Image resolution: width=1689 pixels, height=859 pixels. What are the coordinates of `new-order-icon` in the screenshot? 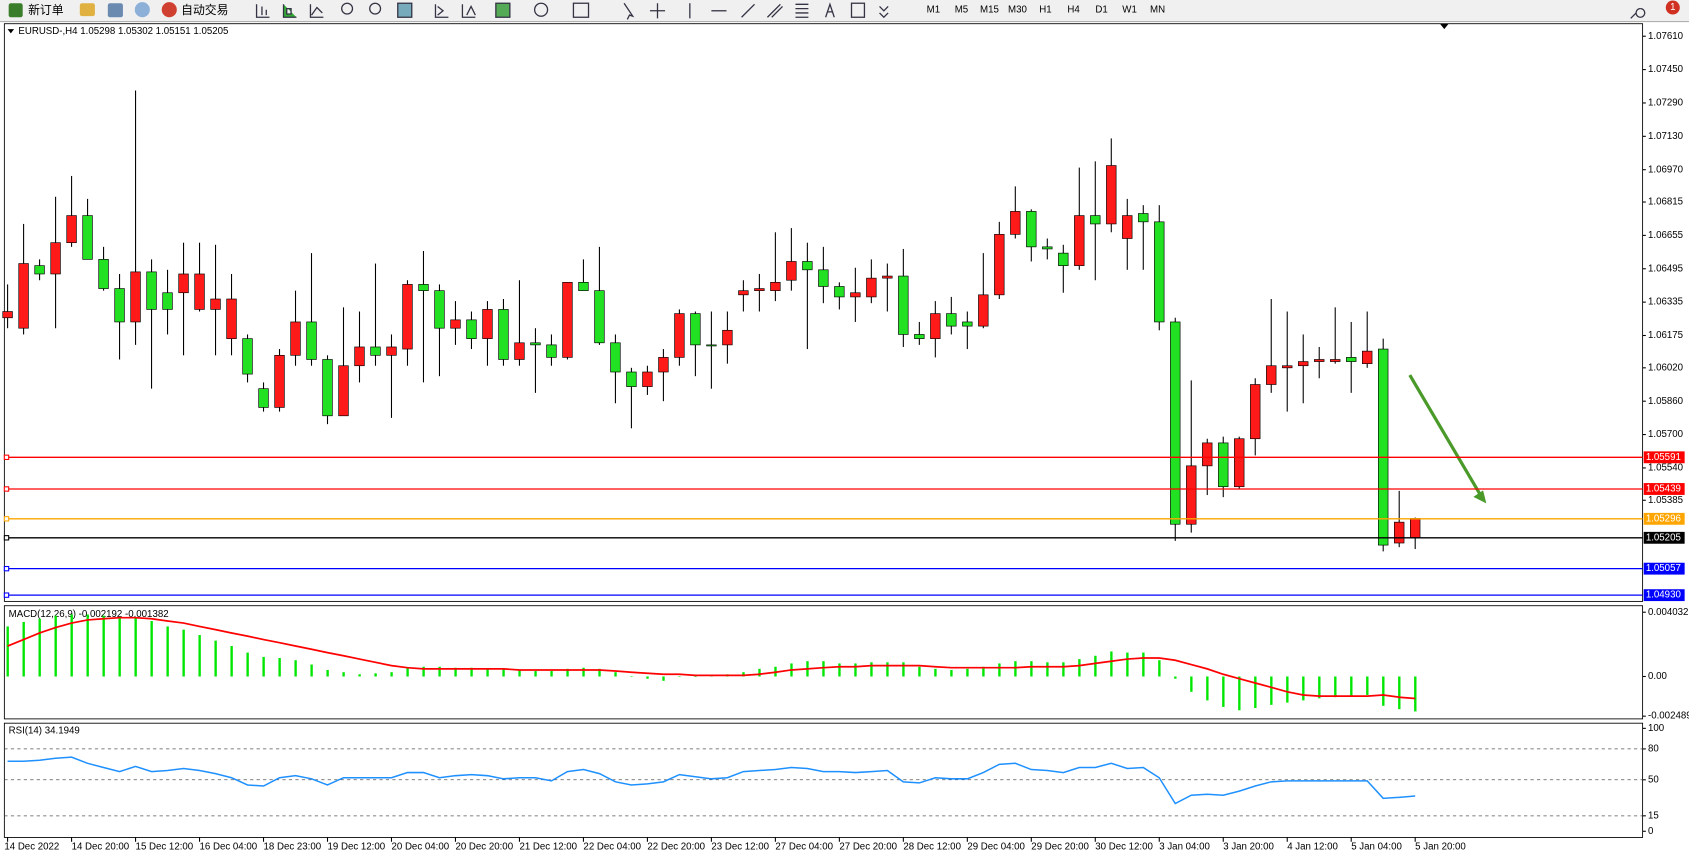 It's located at (15, 10).